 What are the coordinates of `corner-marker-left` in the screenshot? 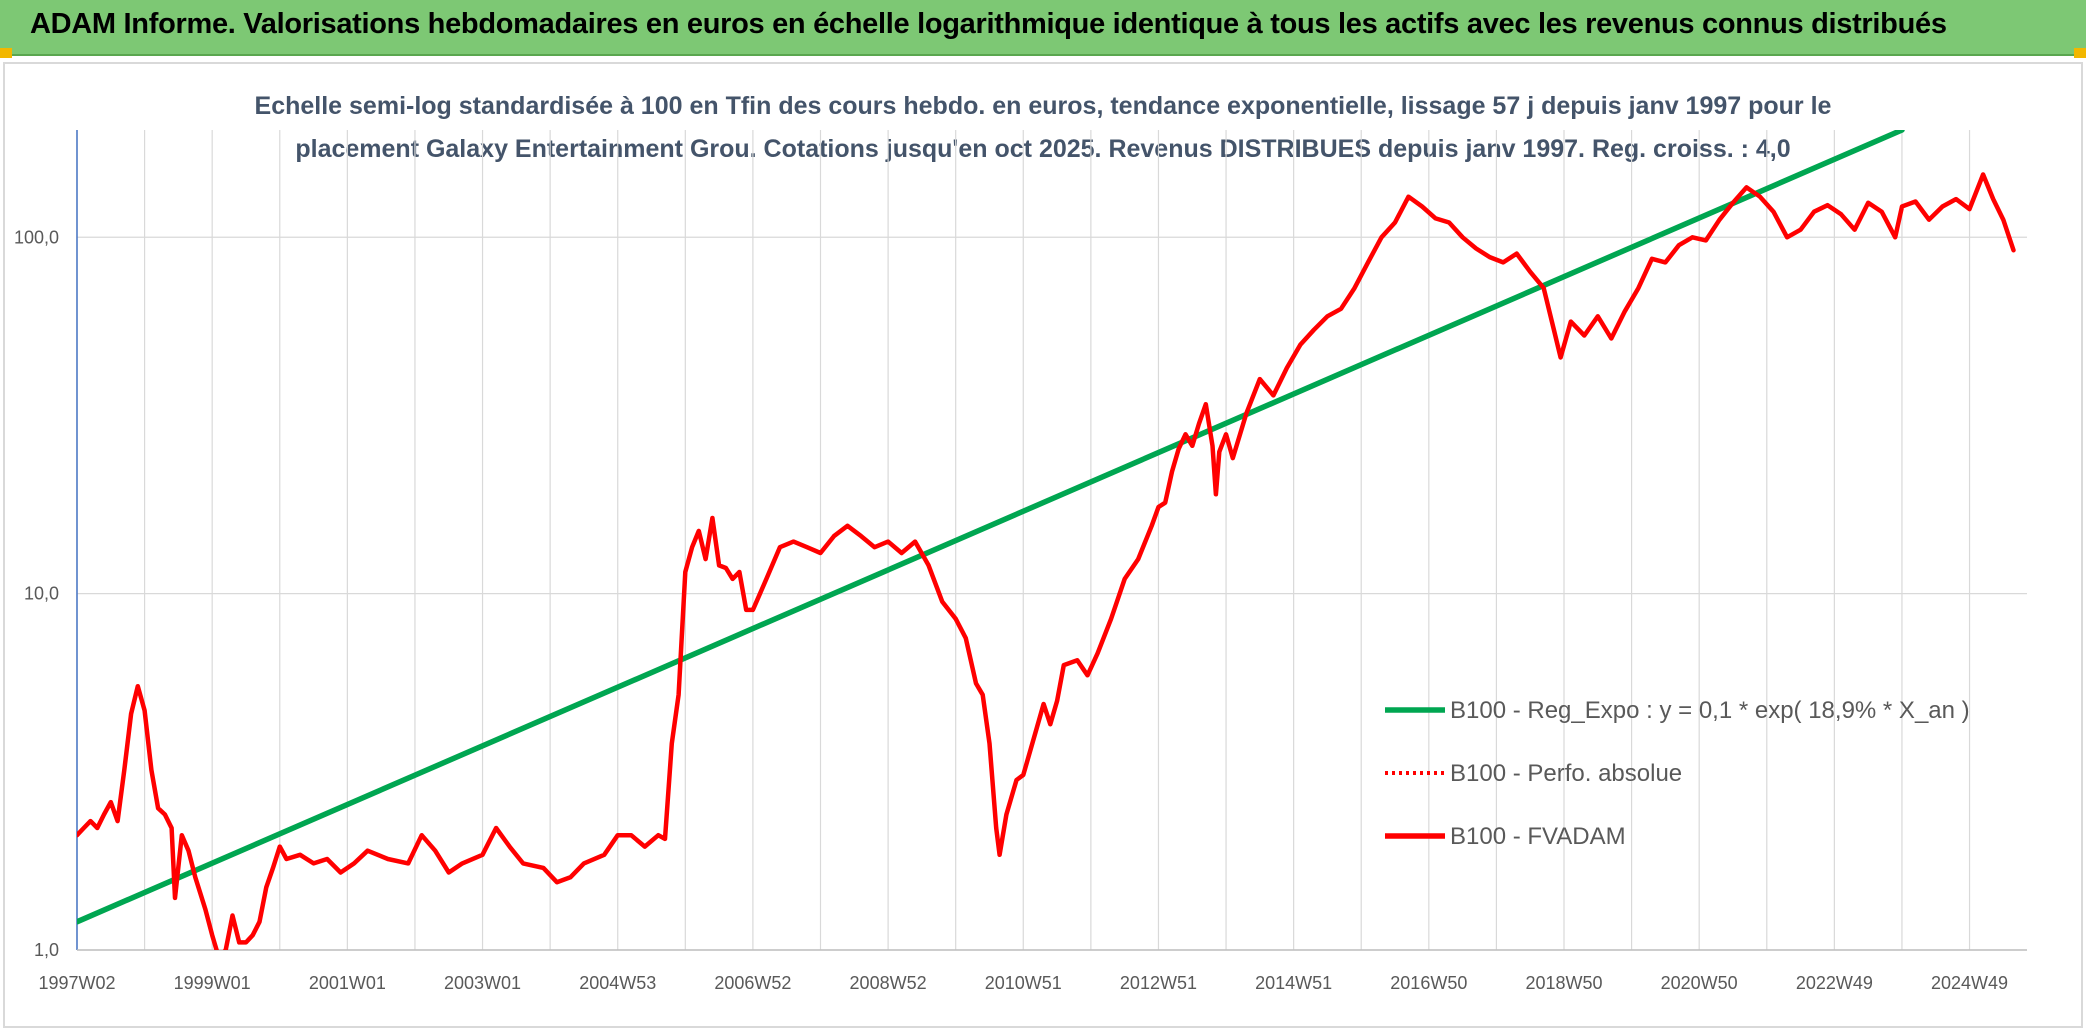 It's located at (6, 53).